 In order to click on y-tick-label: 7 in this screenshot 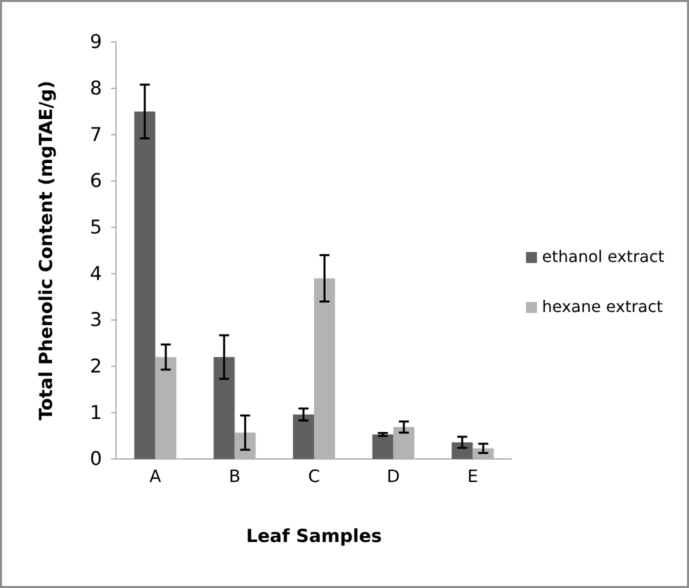, I will do `click(96, 135)`.